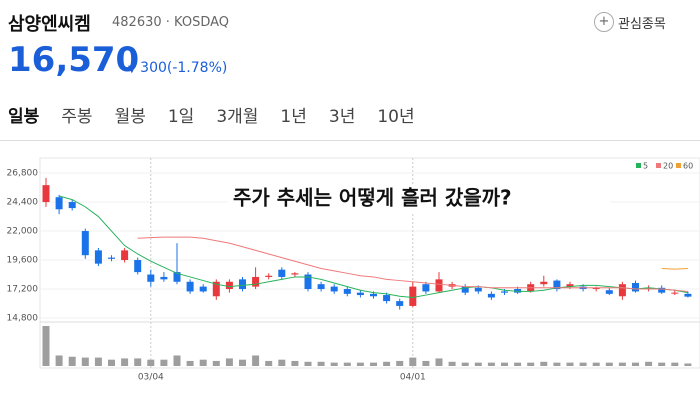 This screenshot has width=700, height=400. What do you see at coordinates (645, 166) in the screenshot?
I see `legend-label: 5` at bounding box center [645, 166].